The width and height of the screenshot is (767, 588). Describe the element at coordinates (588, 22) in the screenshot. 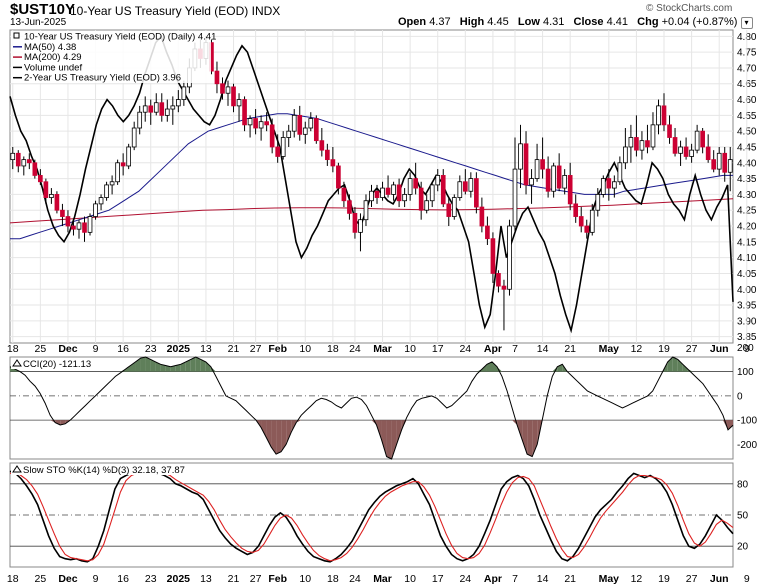

I see `close-label: Close` at that location.